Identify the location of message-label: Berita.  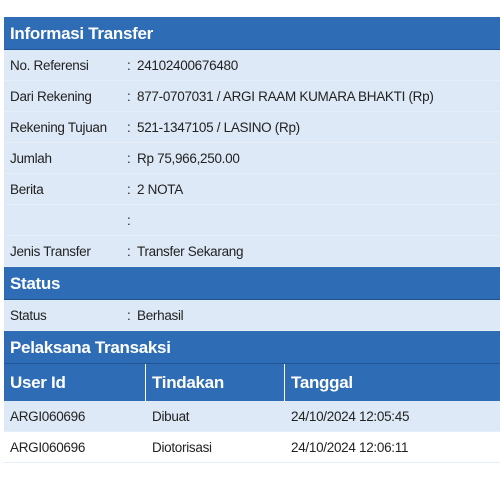
(27, 189).